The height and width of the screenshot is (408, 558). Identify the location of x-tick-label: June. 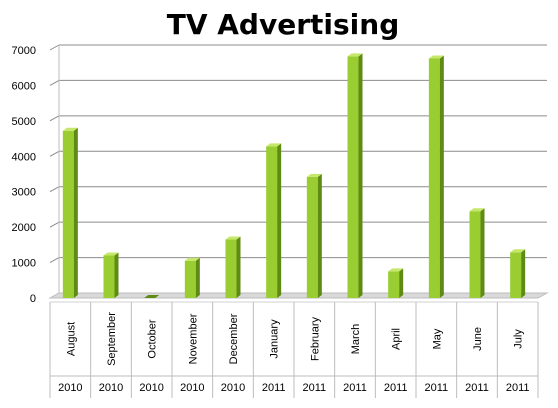
(478, 339).